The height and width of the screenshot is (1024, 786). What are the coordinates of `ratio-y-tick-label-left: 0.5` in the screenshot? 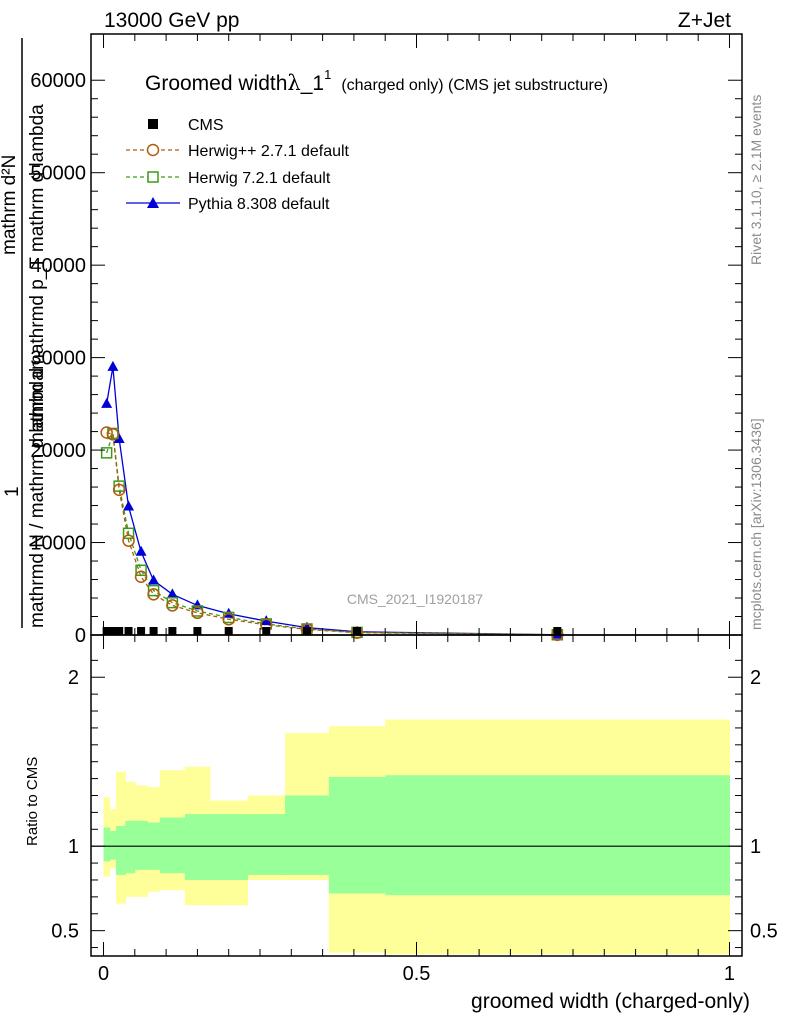 It's located at (65, 932).